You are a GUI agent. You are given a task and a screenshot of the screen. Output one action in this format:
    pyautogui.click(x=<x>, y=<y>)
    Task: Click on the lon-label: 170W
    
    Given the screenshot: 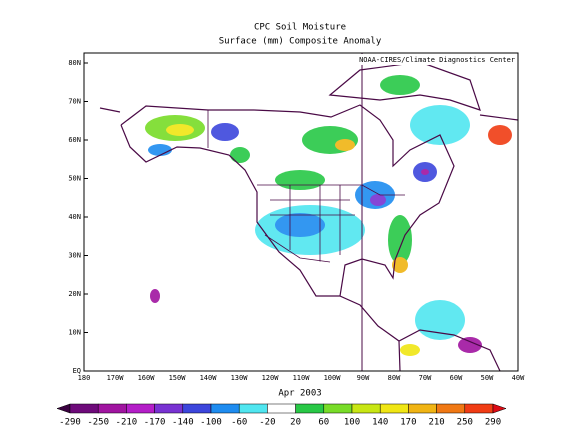 What is the action you would take?
    pyautogui.click(x=116, y=378)
    